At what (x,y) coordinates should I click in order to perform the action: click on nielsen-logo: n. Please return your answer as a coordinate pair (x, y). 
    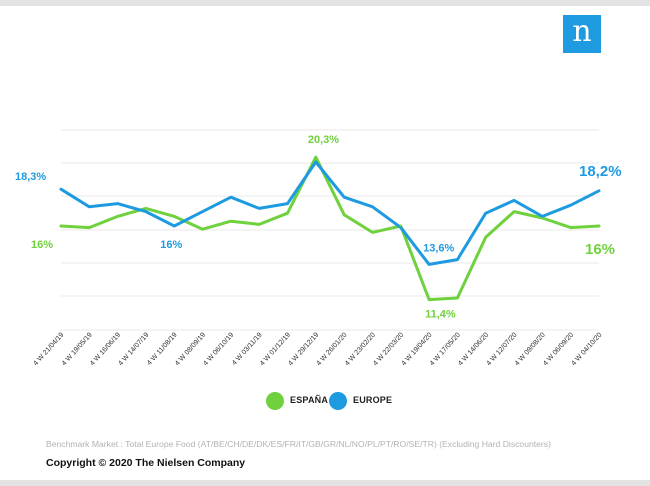
    Looking at the image, I should click on (582, 34).